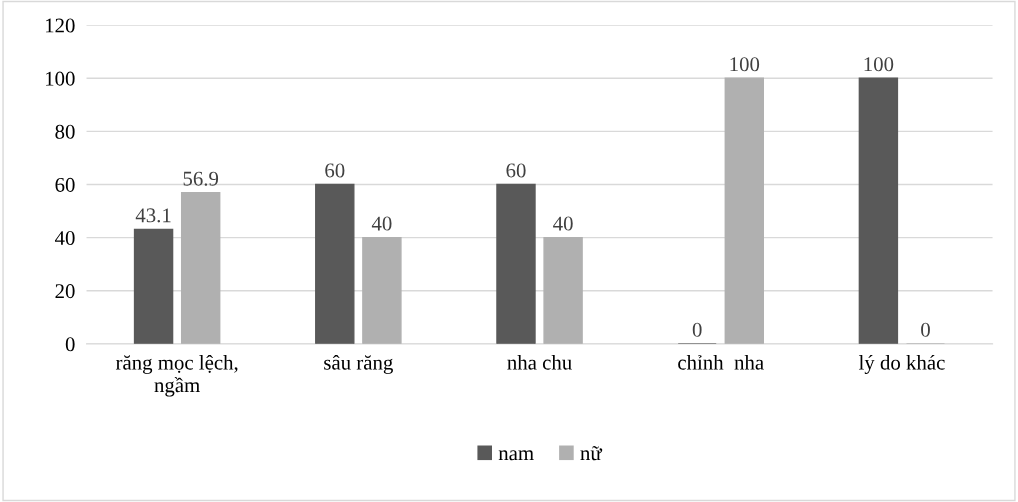  I want to click on y-tick-label: 120, so click(60, 25).